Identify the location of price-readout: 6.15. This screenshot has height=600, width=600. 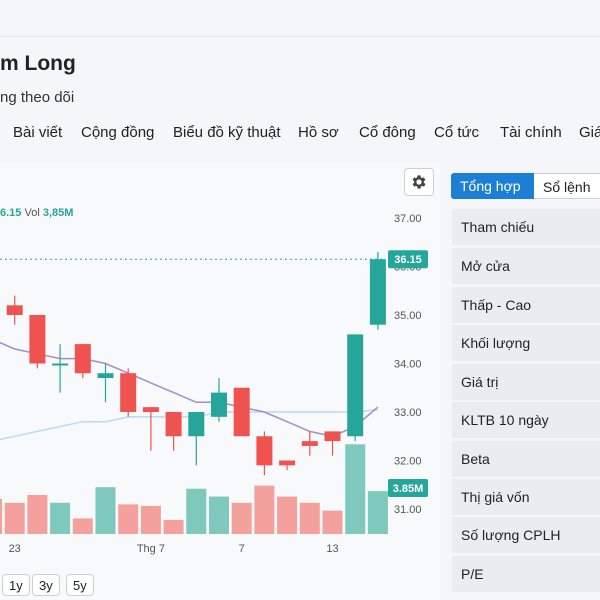
(11, 213).